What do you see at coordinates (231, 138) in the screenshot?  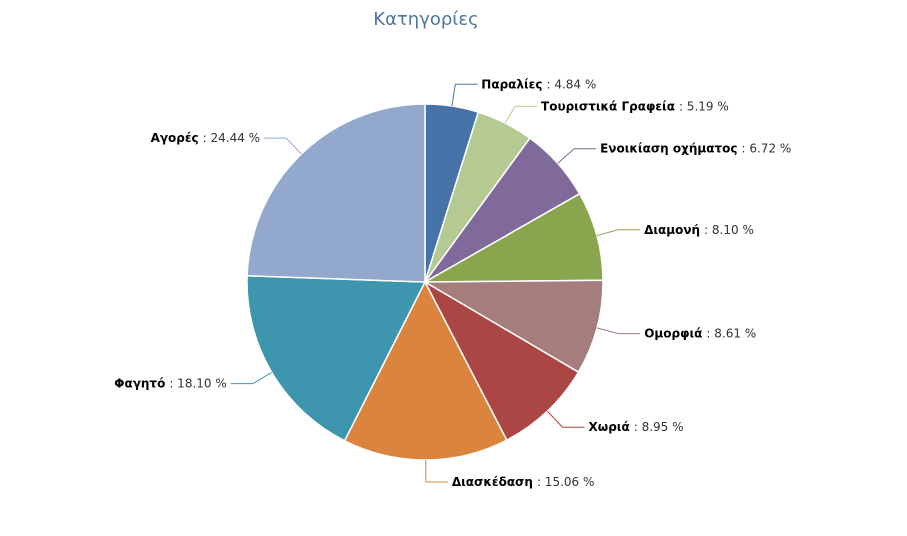 I see `value-label: : 24.44 %` at bounding box center [231, 138].